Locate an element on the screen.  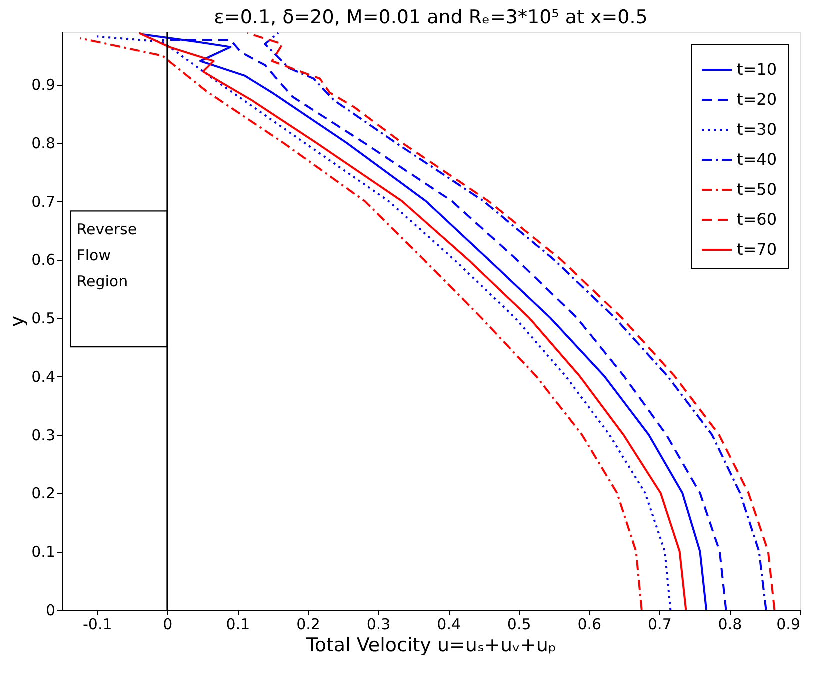
y-tick-label: 0.5 is located at coordinates (44, 319).